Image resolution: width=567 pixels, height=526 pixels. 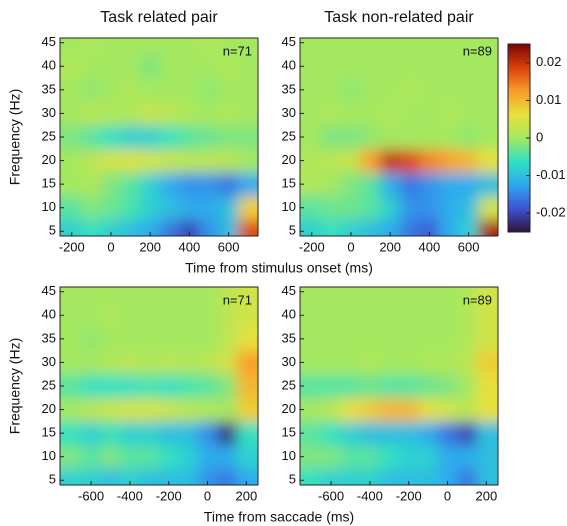 I want to click on x-tick-label: 600, so click(x=229, y=246).